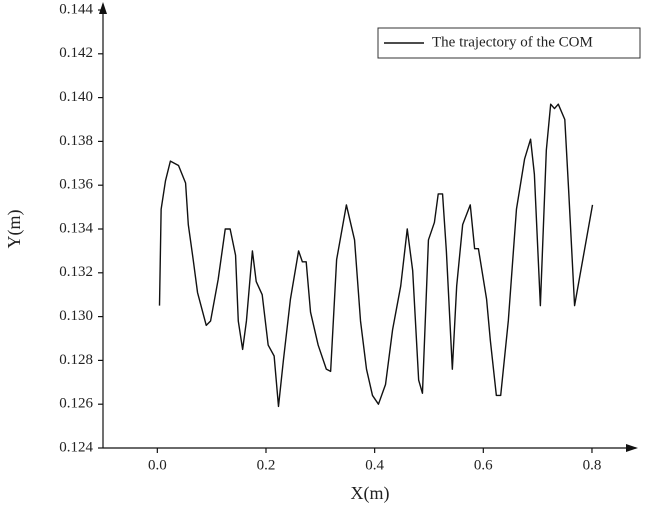  I want to click on y-tick-label: 0.124, so click(76, 447).